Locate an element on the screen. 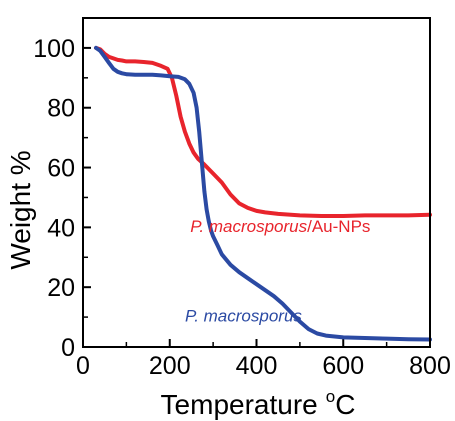 The height and width of the screenshot is (421, 455). y-tick-label: 80 is located at coordinates (61, 109).